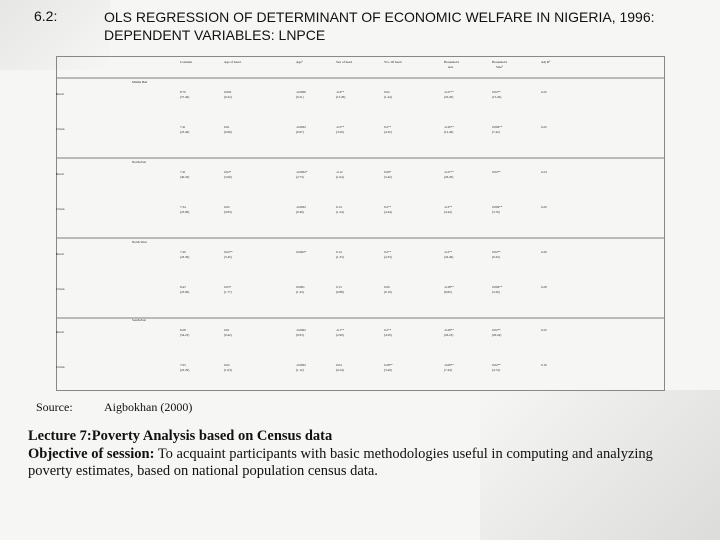 The image size is (720, 540). What do you see at coordinates (451, 67) in the screenshot?
I see `column-header: size` at bounding box center [451, 67].